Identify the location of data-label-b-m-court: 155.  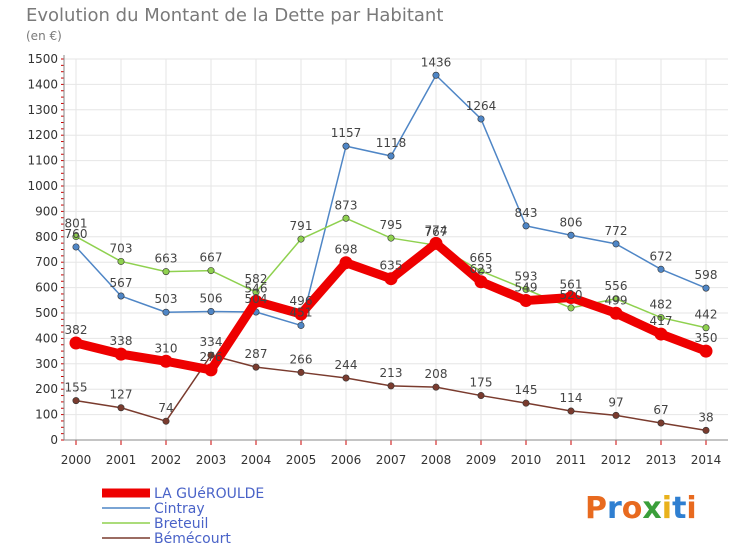
(76, 388).